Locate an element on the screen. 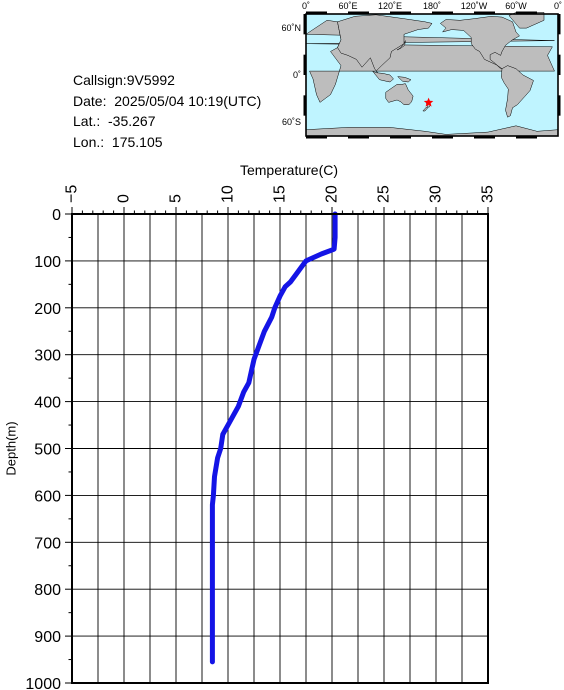 This screenshot has width=564, height=690. world-map: 0˚ 60˚E 120˚E 180˚ 120˚W 60˚W 0˚ 60˚N 0˚ 60˚S is located at coordinates (421, 70).